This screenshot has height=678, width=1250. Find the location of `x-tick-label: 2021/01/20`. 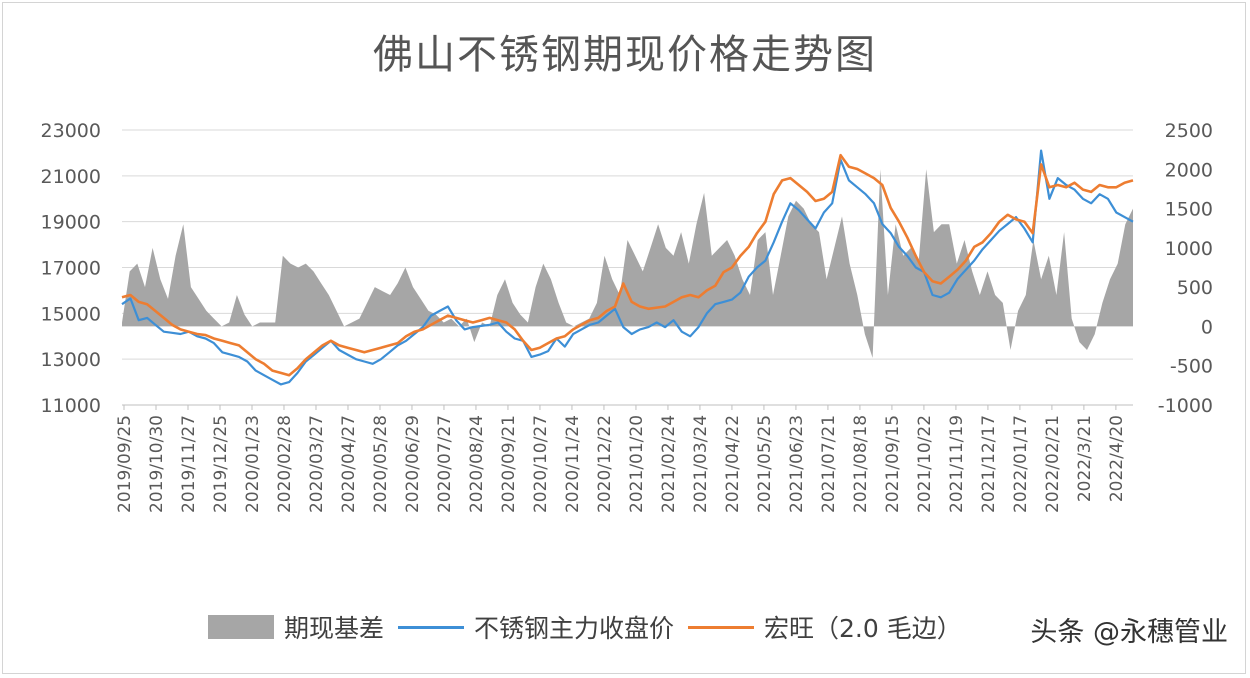

x-tick-label: 2021/01/20 is located at coordinates (637, 464).